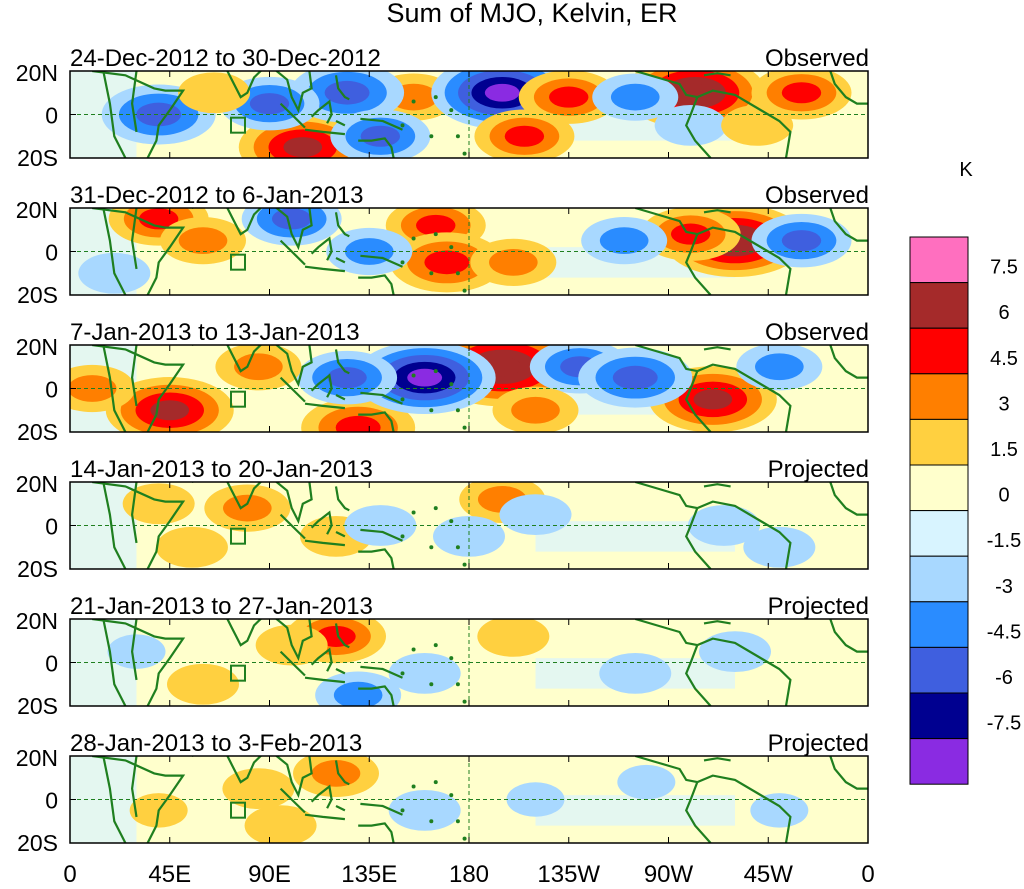  Describe the element at coordinates (1004, 678) in the screenshot. I see `colorbar-label: -6` at that location.